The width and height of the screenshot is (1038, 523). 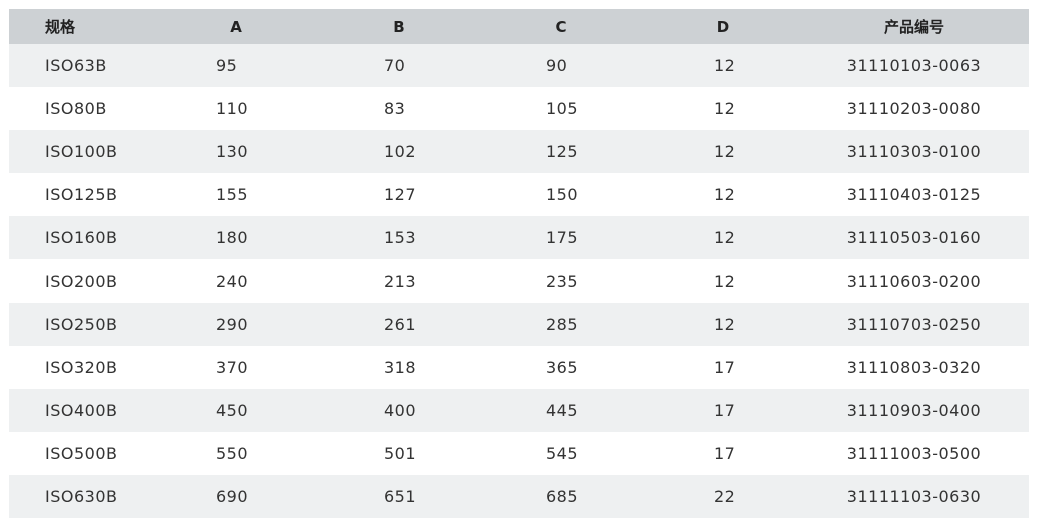 I want to click on table-row: ISO160B 180 153 175 12 31110503-0160, so click(x=519, y=238).